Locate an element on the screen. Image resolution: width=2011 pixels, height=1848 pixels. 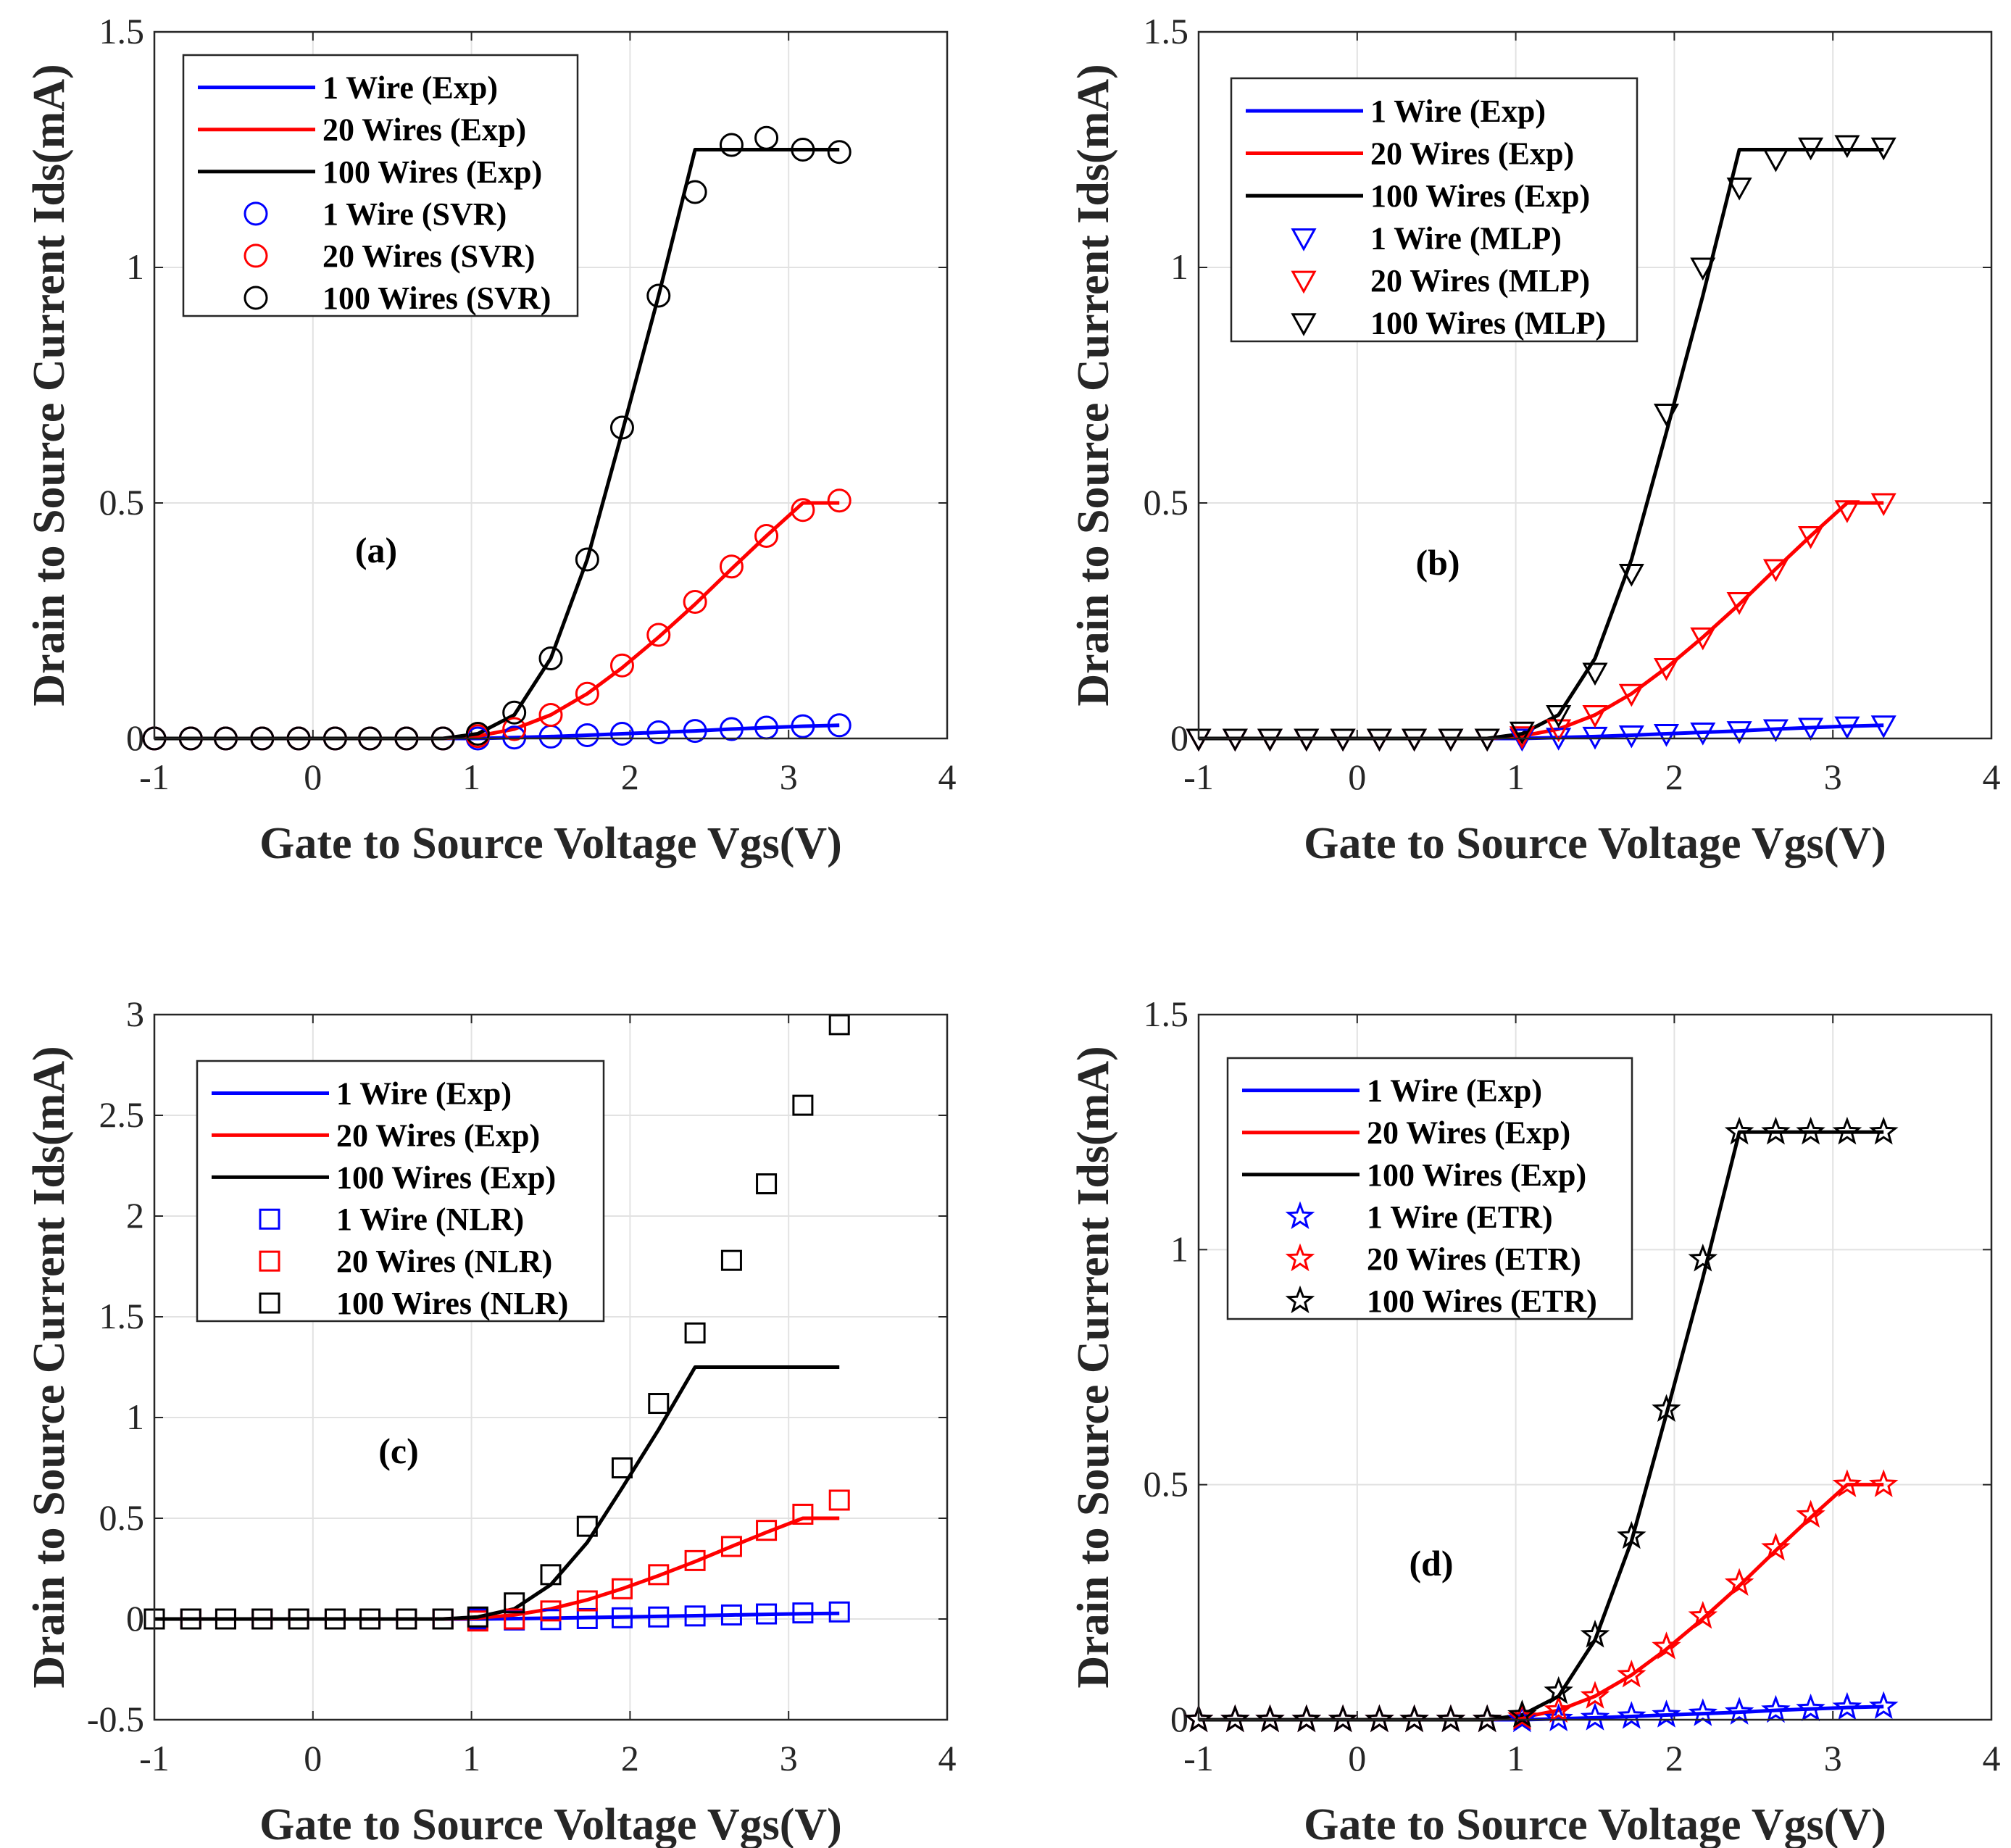
legend-item: 1 Wire (NLR) is located at coordinates (392, 1219).